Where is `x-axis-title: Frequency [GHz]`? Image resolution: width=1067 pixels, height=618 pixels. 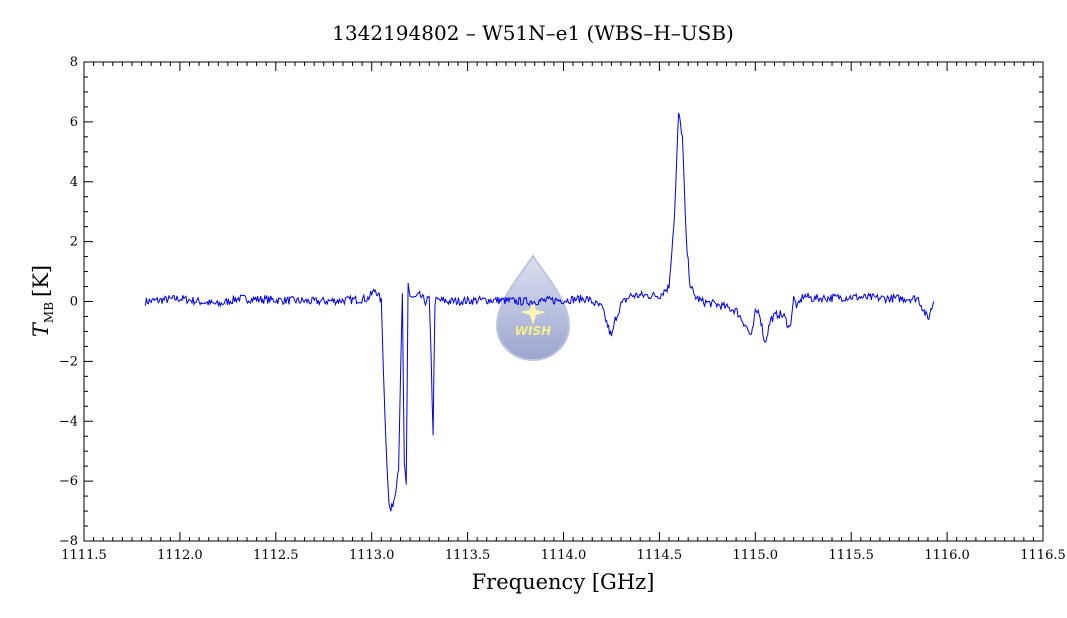
x-axis-title: Frequency [GHz] is located at coordinates (563, 582).